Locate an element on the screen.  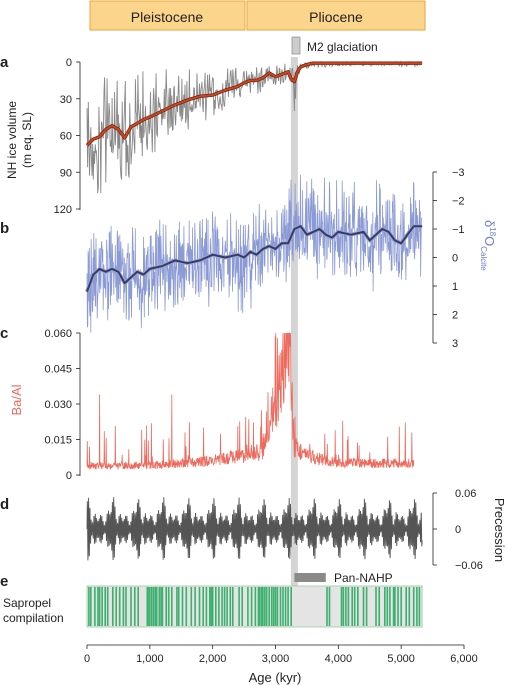
panel-b-y-tick-label: 1 is located at coordinates (455, 287).